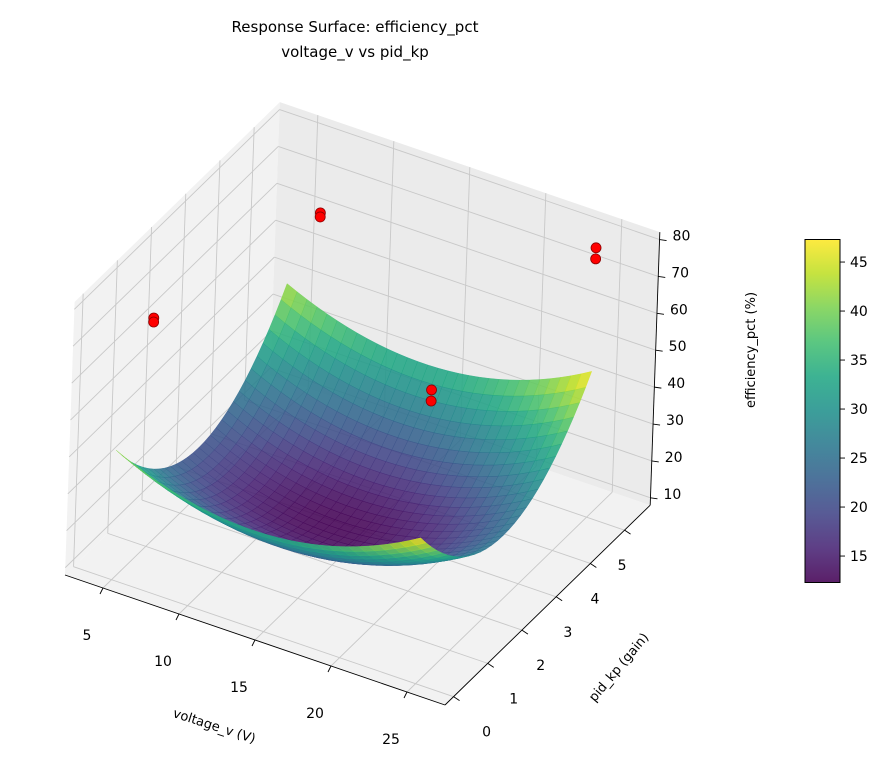  Describe the element at coordinates (594, 599) in the screenshot. I see `y-tick-label: 4` at that location.